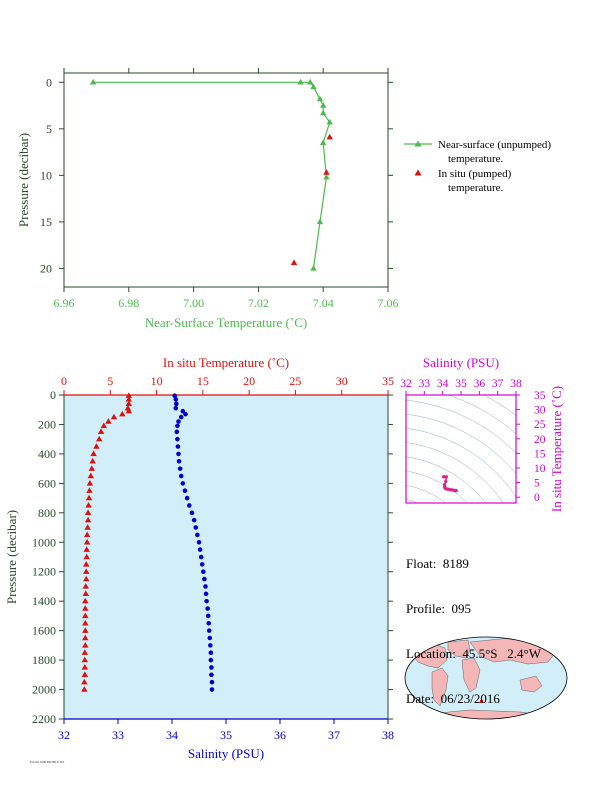 This screenshot has width=612, height=797. What do you see at coordinates (47, 483) in the screenshot?
I see `pressure-tick-label: 600` at bounding box center [47, 483].